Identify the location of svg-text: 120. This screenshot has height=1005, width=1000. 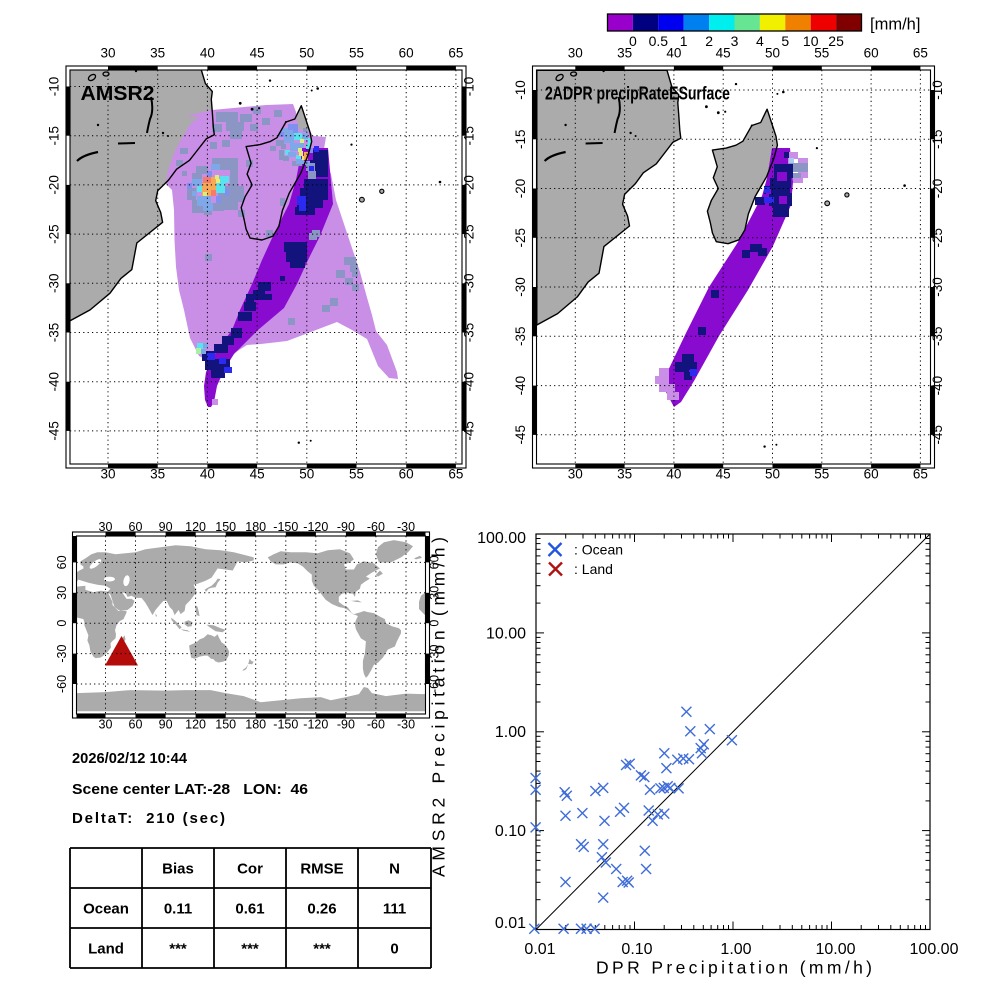
(195, 725).